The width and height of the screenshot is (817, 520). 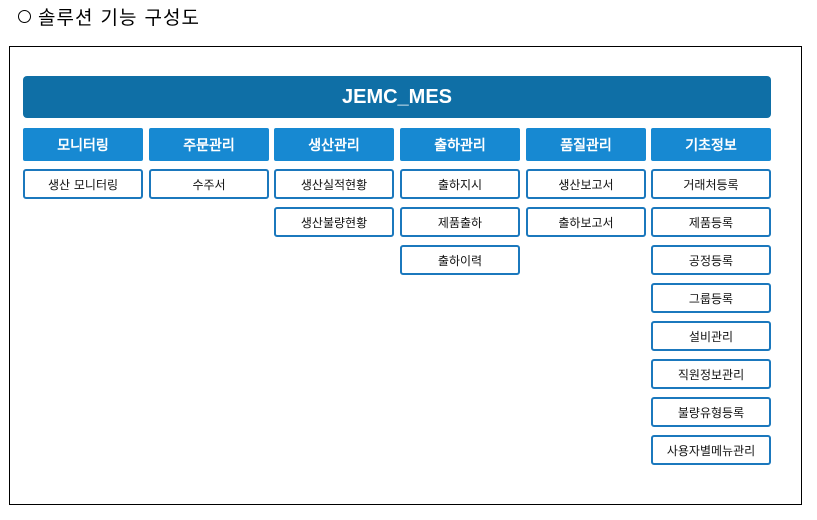 I want to click on menu-item: 생산실적현황, so click(x=334, y=184).